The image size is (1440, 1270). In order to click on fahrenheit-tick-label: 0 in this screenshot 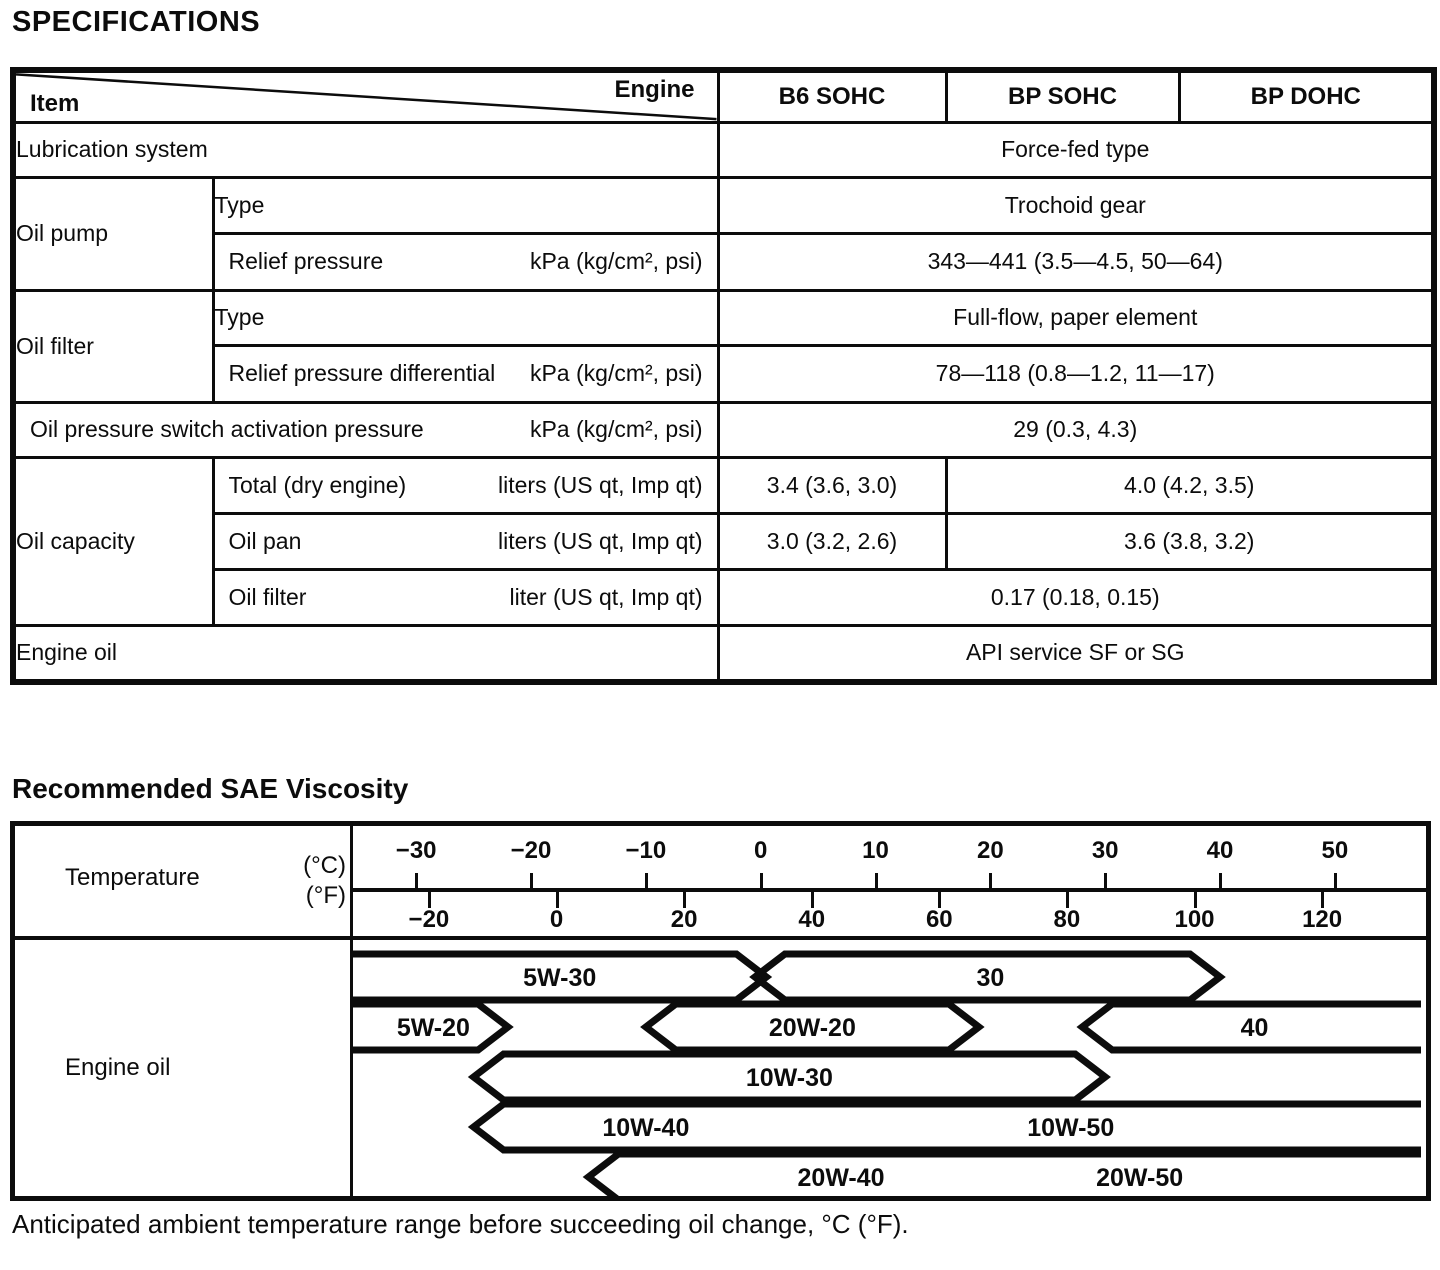, I will do `click(556, 919)`.